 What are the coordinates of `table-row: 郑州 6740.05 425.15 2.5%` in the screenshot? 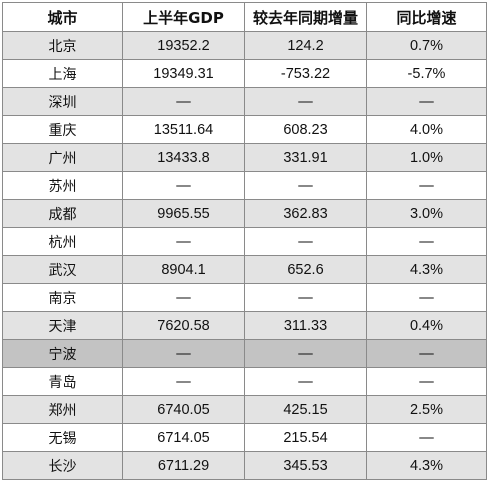 It's located at (244, 409).